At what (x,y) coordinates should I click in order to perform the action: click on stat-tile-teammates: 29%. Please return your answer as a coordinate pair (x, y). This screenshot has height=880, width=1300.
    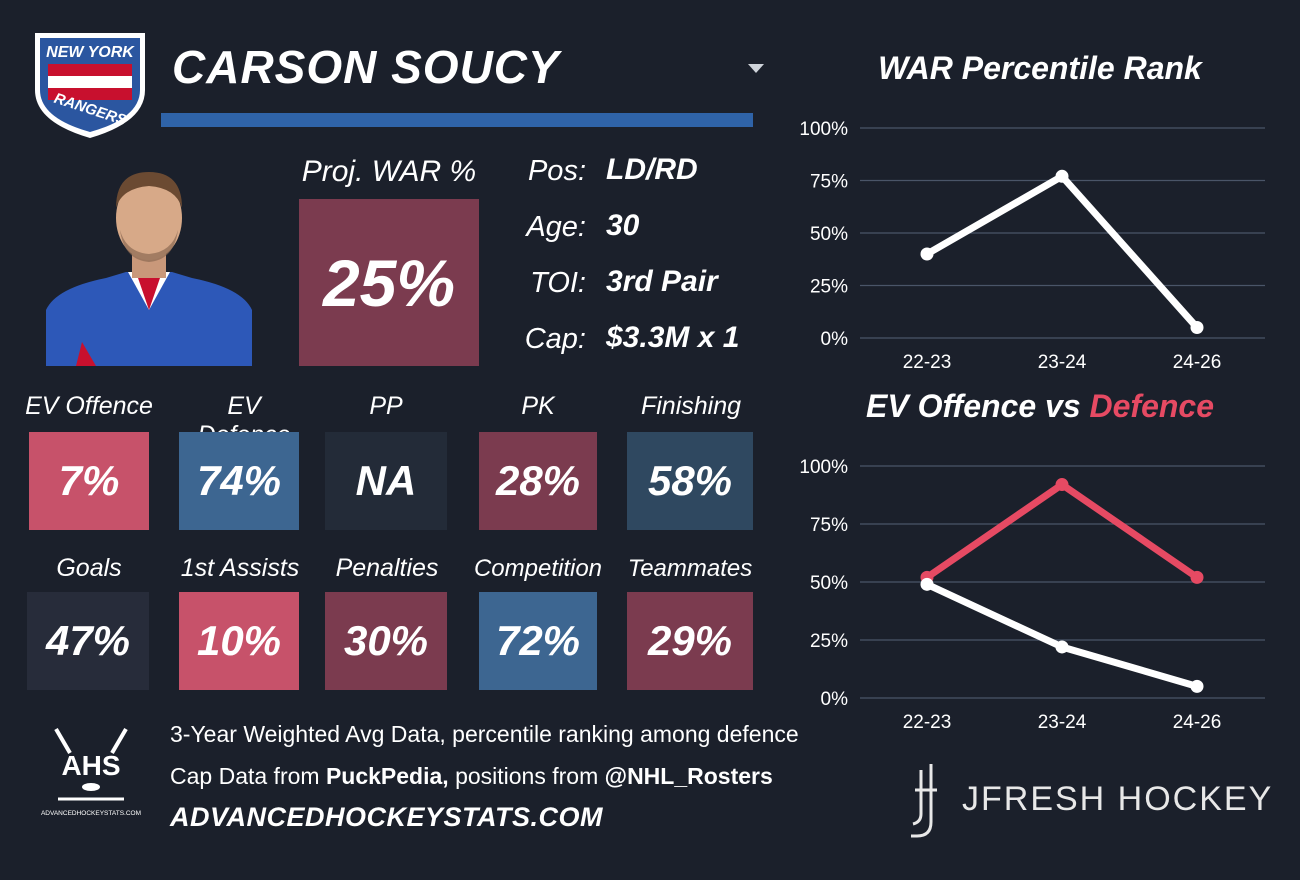
    Looking at the image, I should click on (690, 641).